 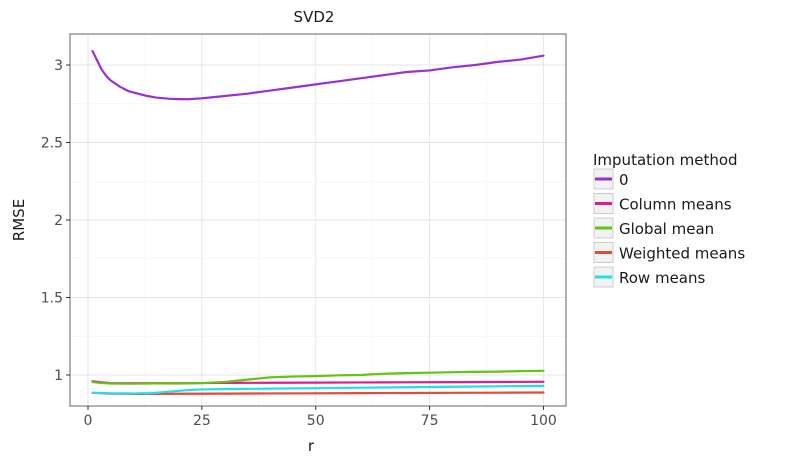 What do you see at coordinates (58, 66) in the screenshot?
I see `y-tick-label: 3` at bounding box center [58, 66].